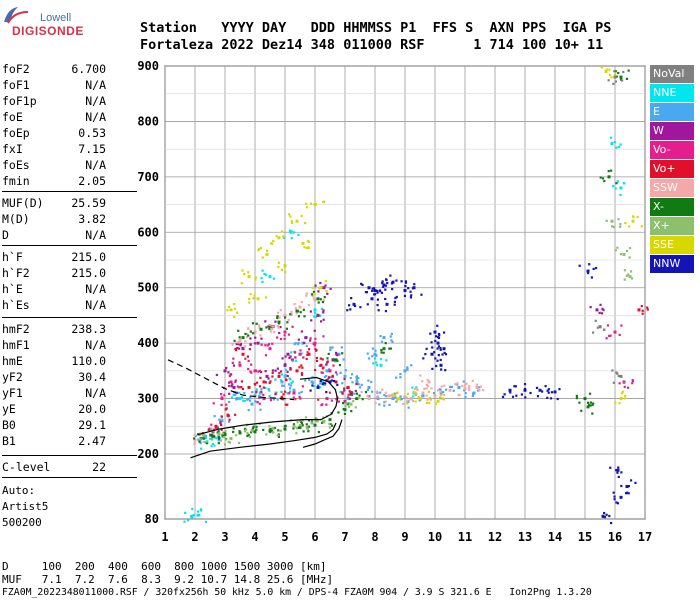  I want to click on data-point-e, so click(255, 396).